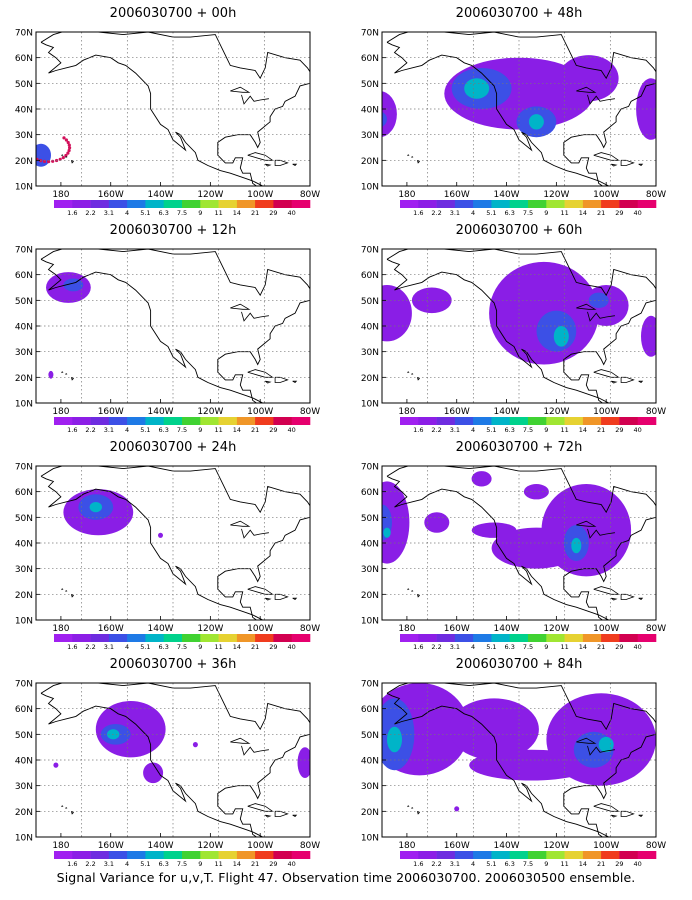 This screenshot has width=692, height=900. I want to click on lat-tick-label: 40N, so click(370, 328).